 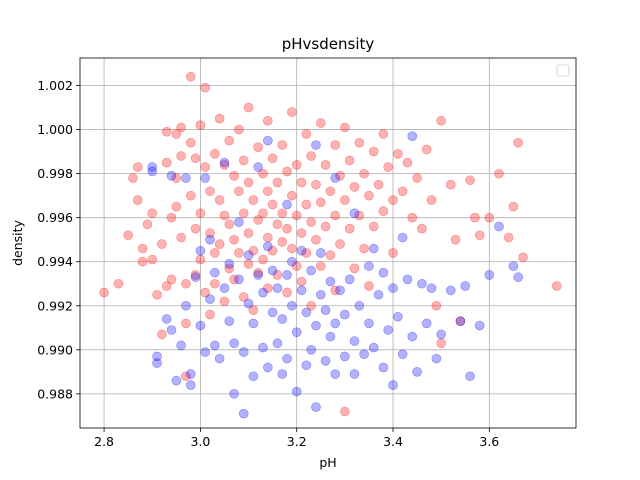 I want to click on x-tick-label: 3.2, so click(x=297, y=441).